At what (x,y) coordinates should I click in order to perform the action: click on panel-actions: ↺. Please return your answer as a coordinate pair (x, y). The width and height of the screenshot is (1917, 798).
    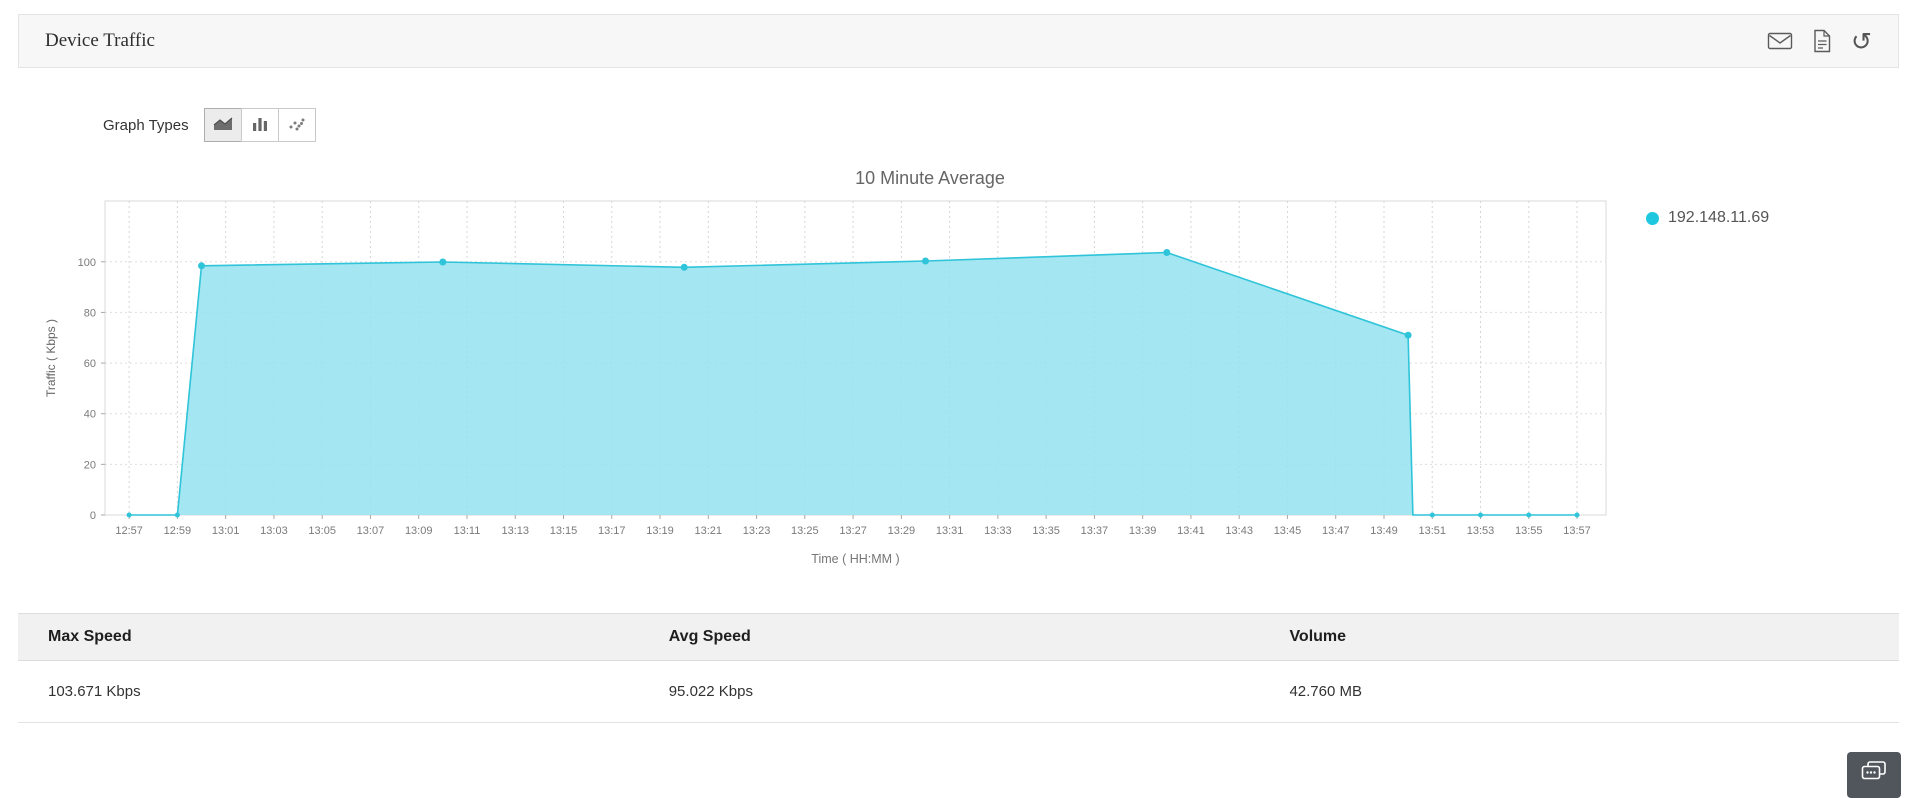
    Looking at the image, I should click on (1819, 41).